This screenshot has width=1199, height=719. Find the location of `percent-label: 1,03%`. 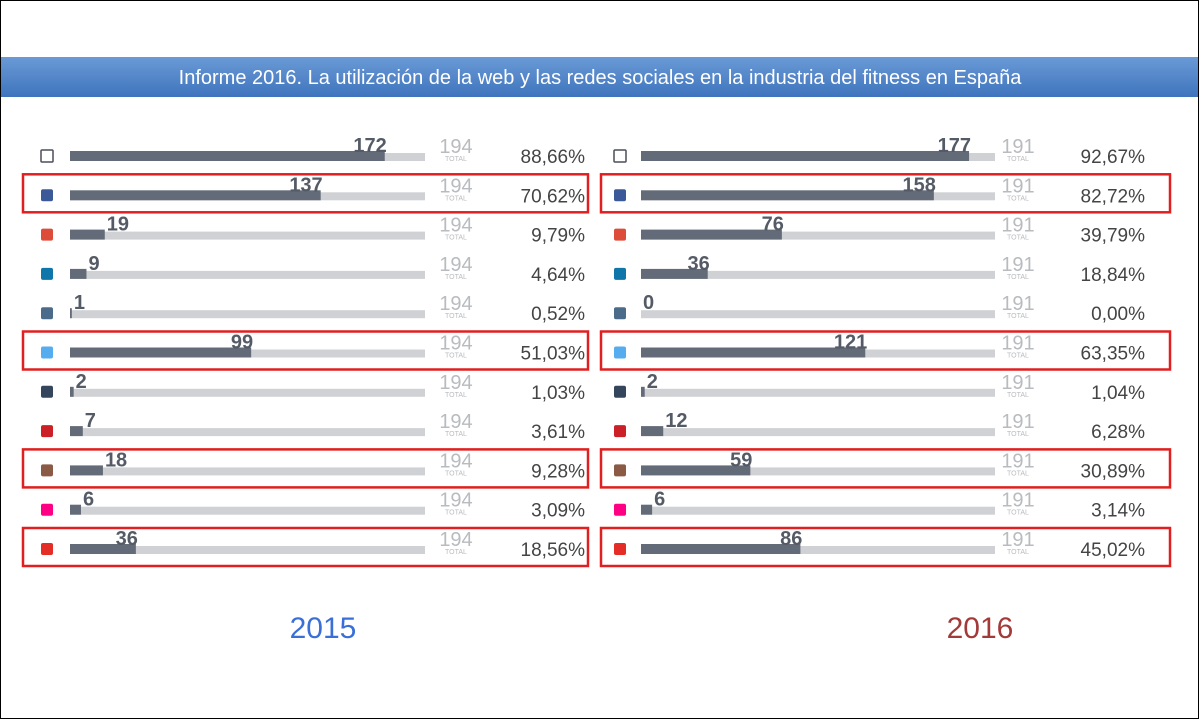

percent-label: 1,03% is located at coordinates (558, 393).